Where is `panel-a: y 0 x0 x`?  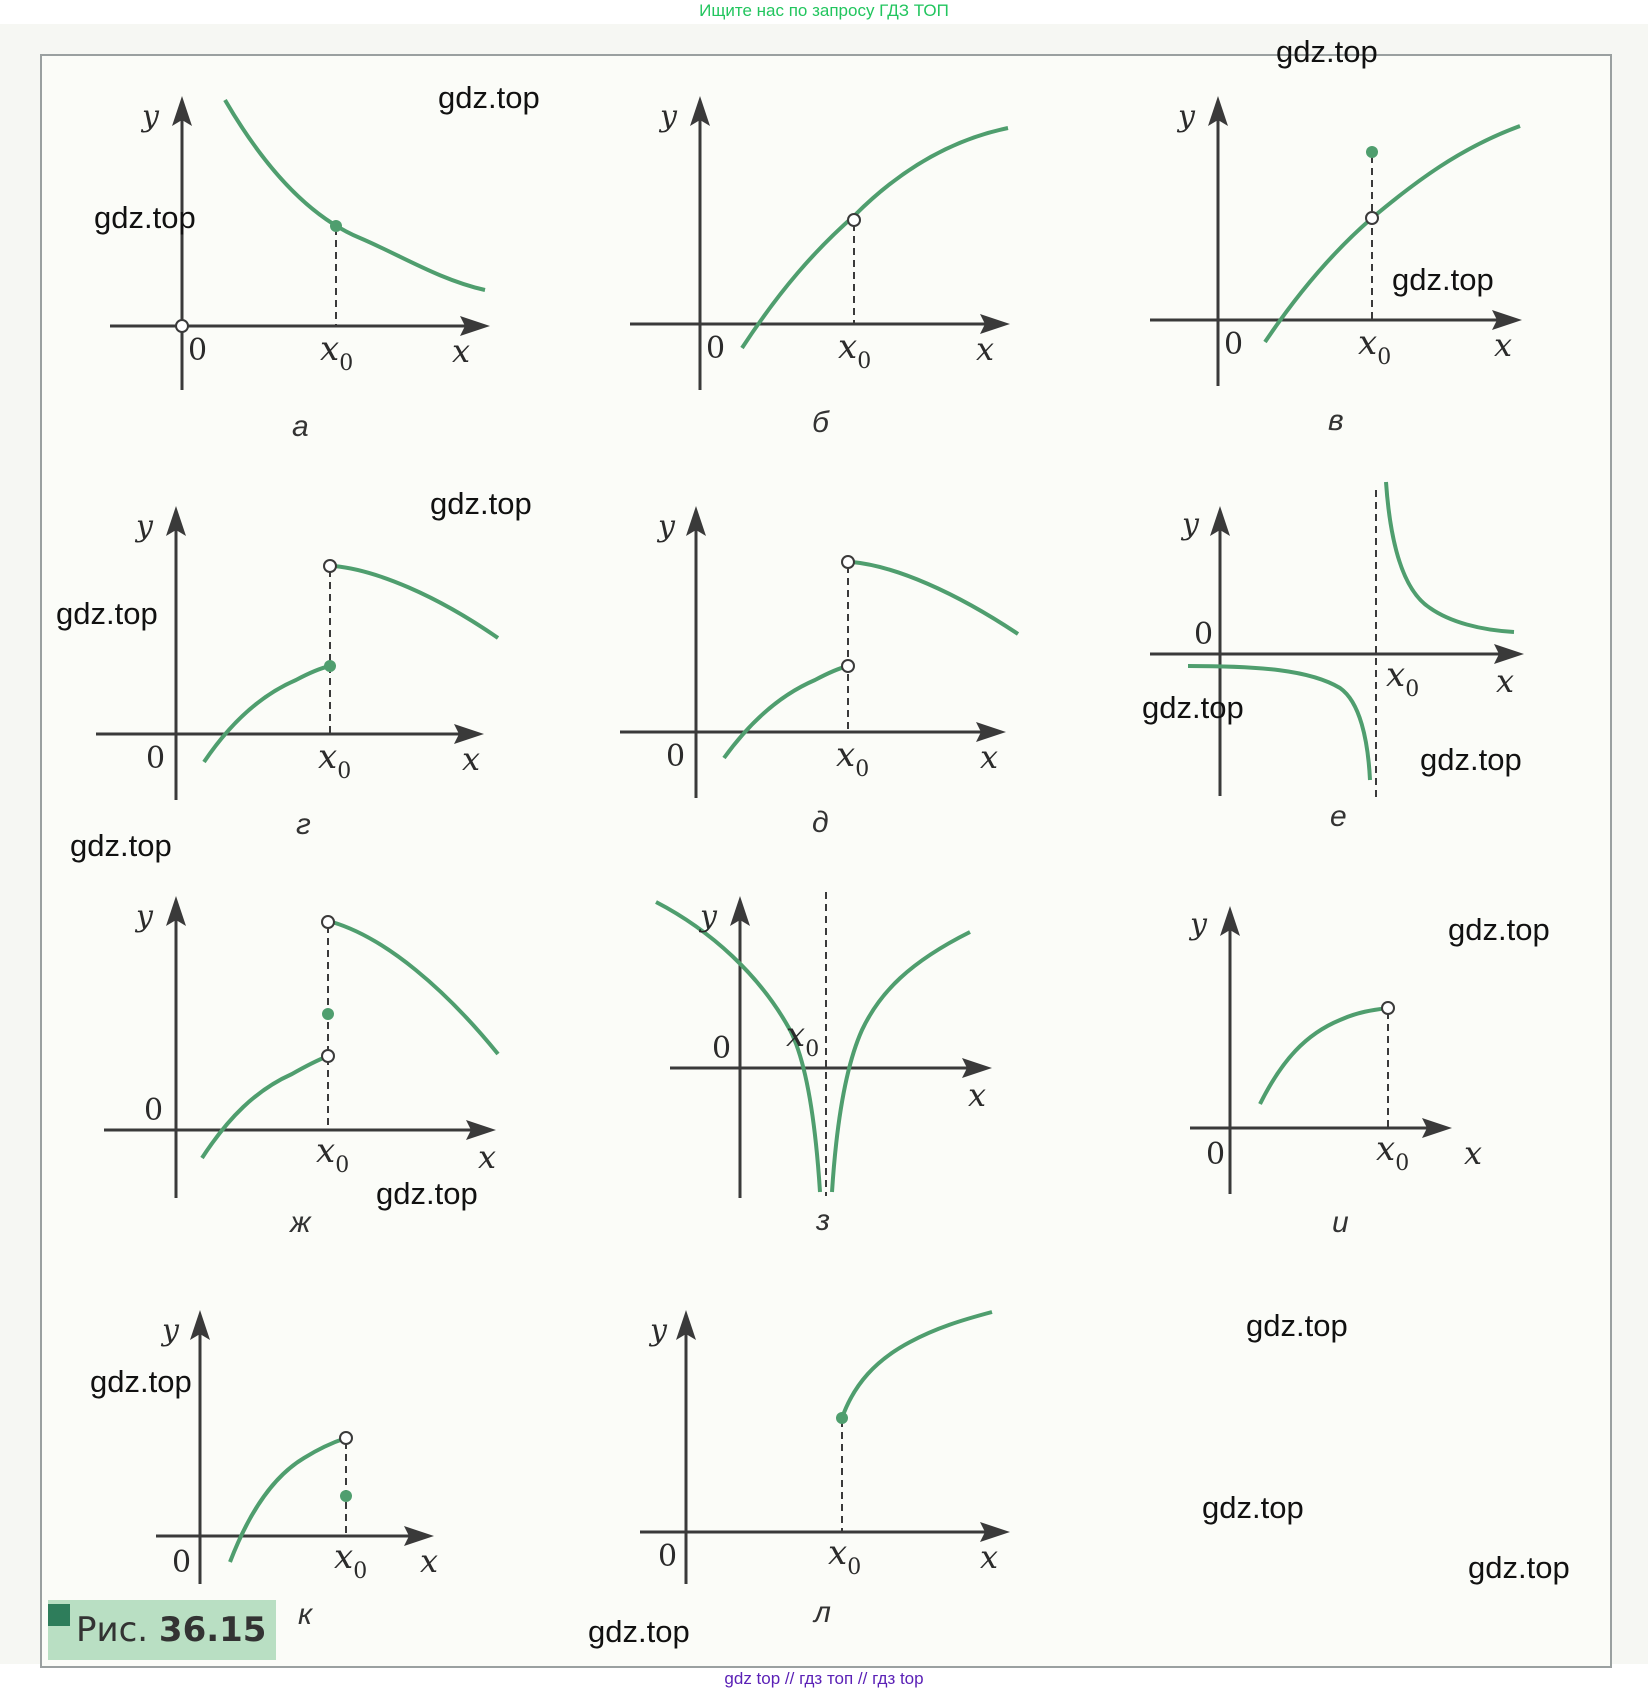 panel-a: y 0 x0 x is located at coordinates (300, 245).